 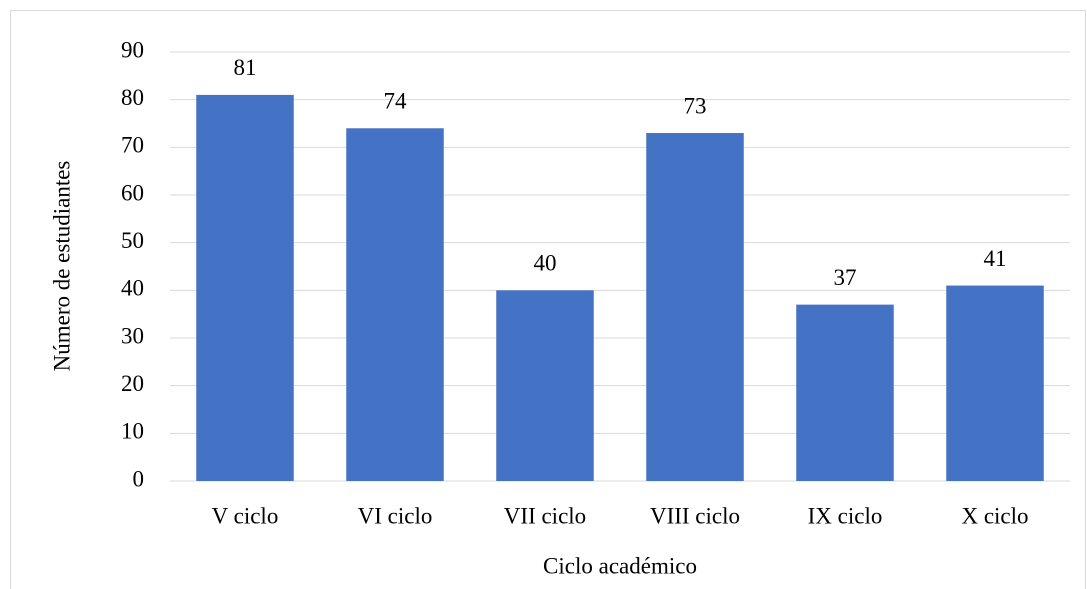 I want to click on data-label: 73, so click(x=695, y=105).